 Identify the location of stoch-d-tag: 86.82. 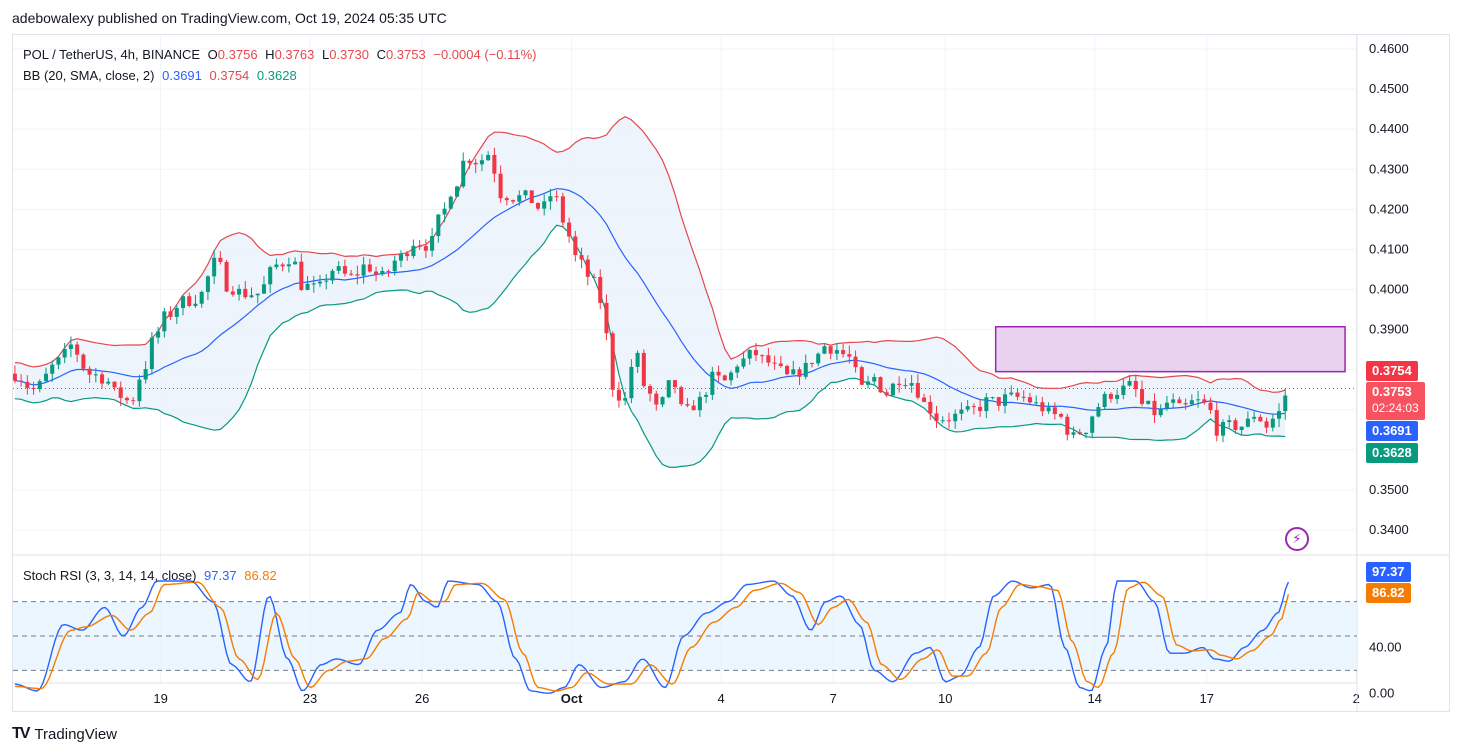
(1388, 593).